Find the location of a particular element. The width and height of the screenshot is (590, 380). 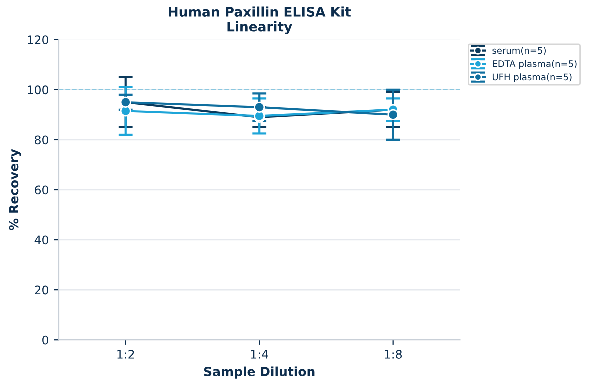

x-axis-title: Sample Dilution is located at coordinates (259, 372).